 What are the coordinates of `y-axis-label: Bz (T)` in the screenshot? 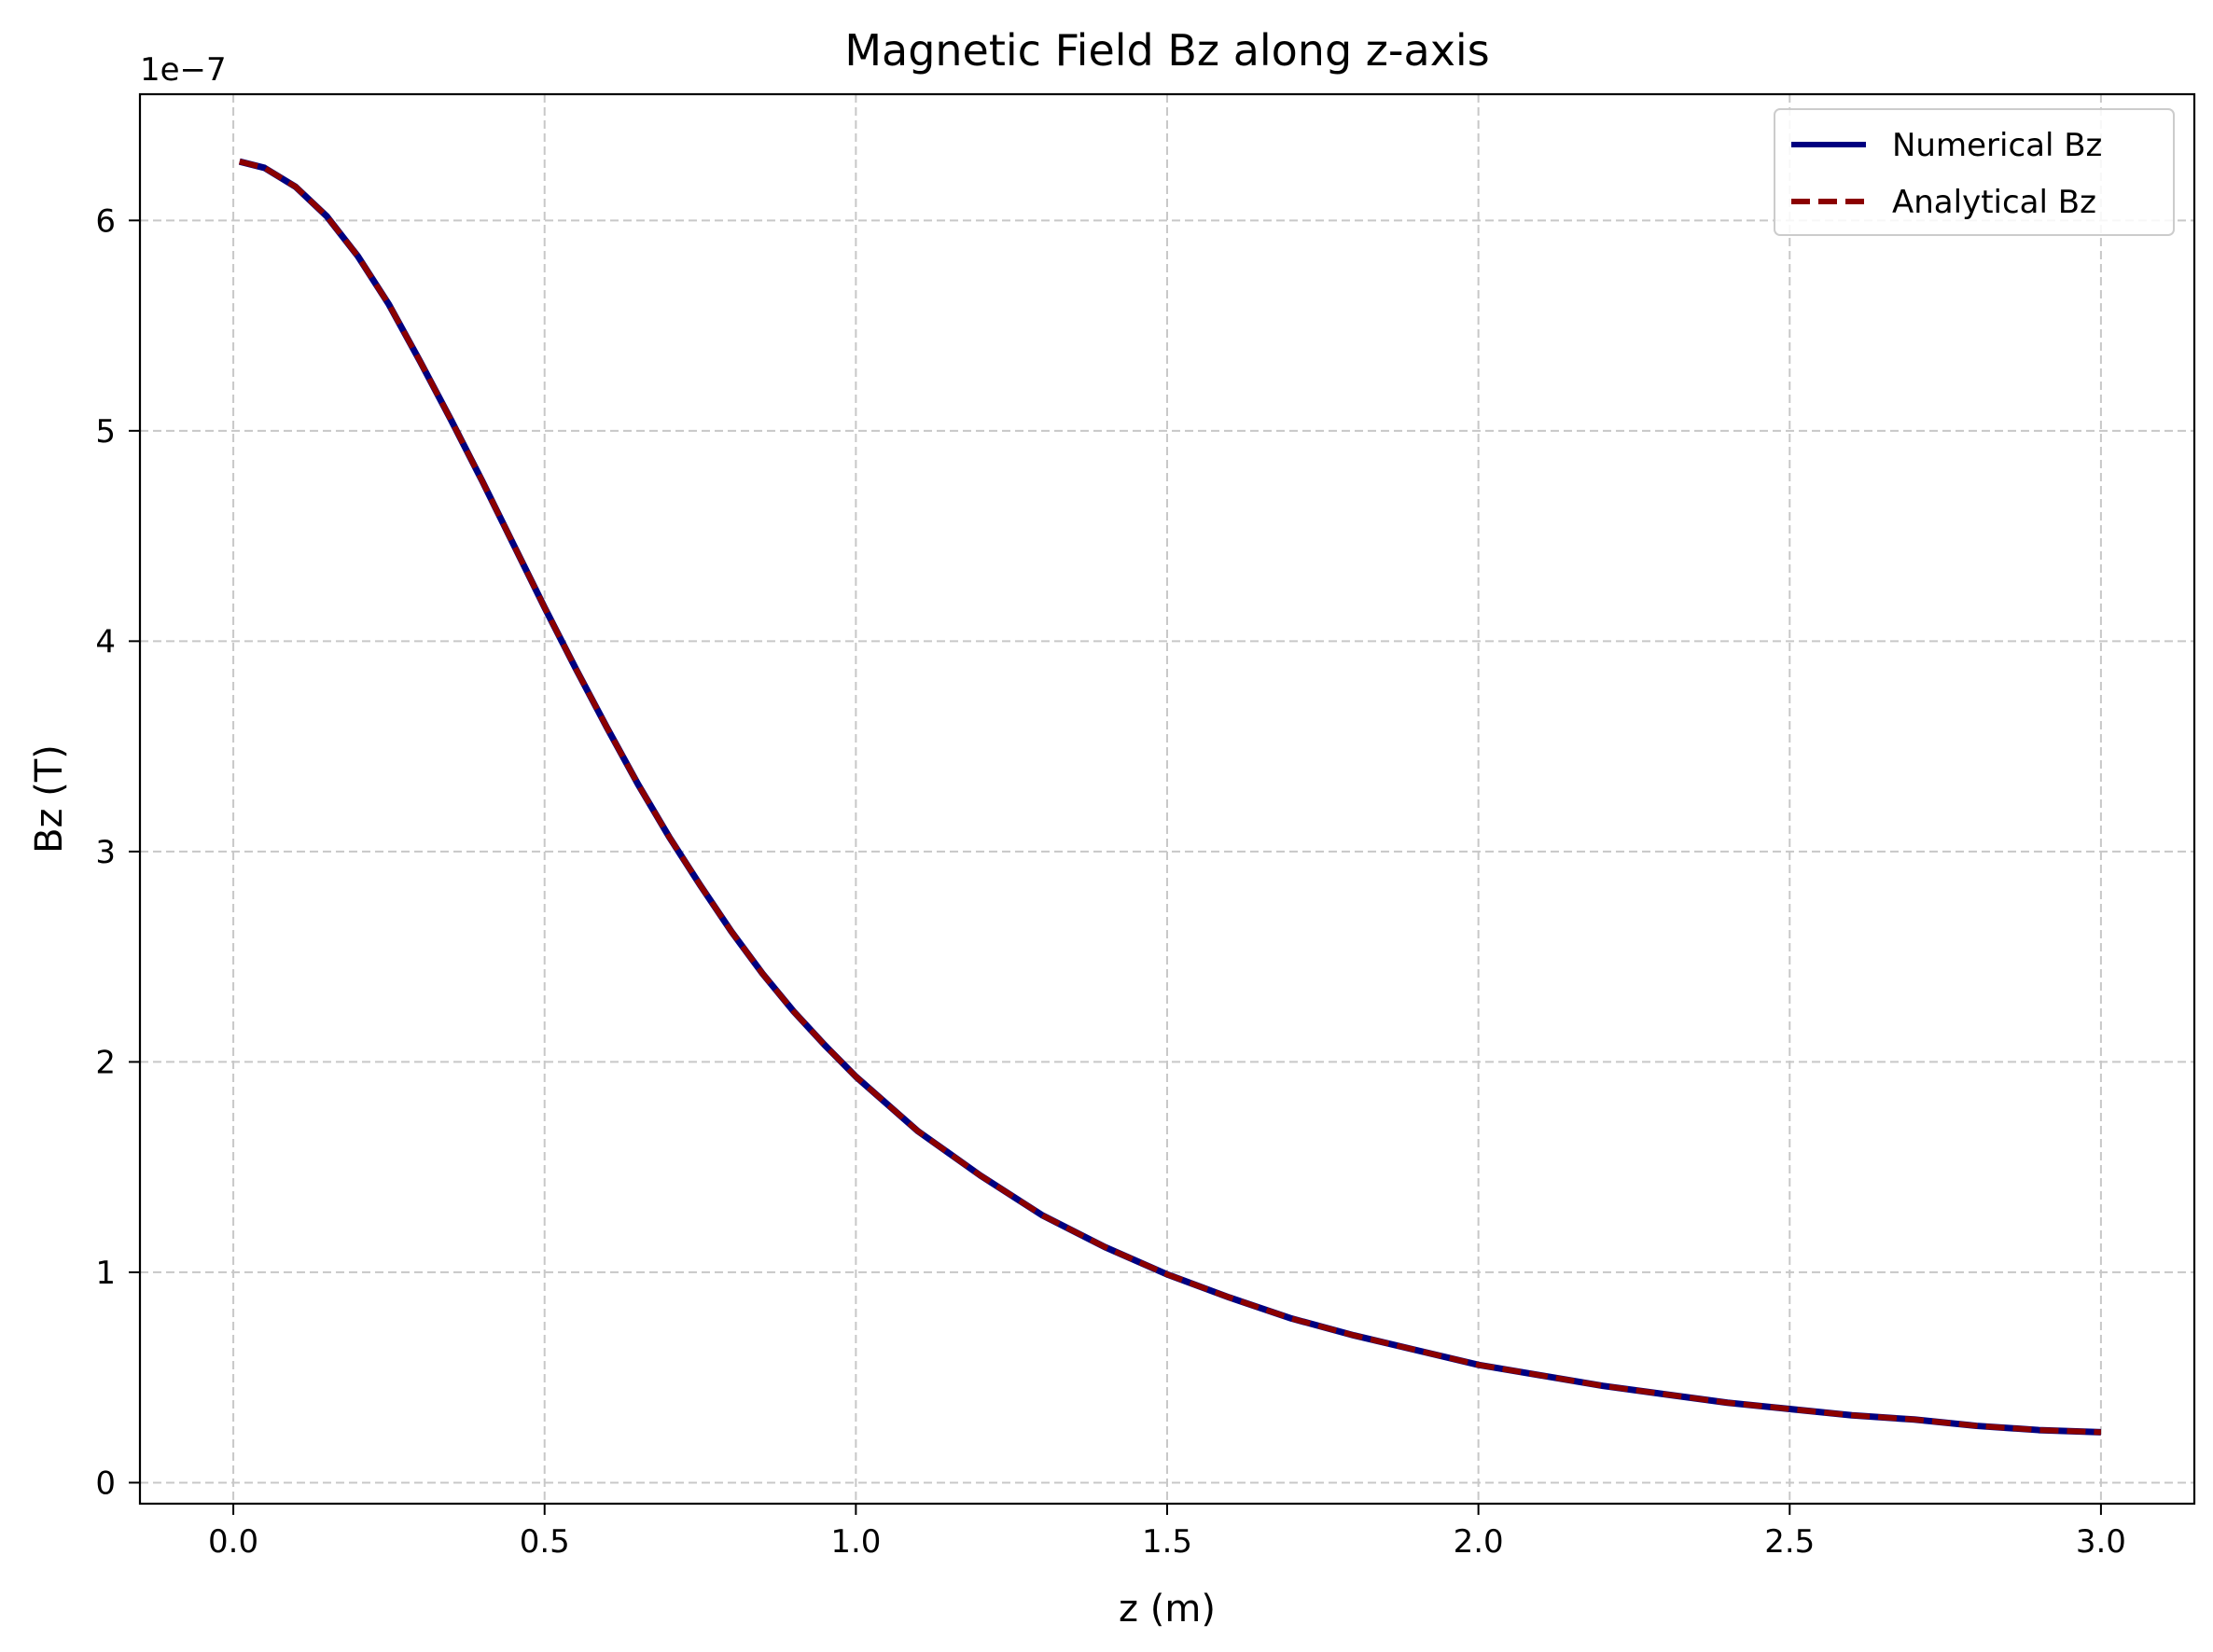 It's located at (49, 799).